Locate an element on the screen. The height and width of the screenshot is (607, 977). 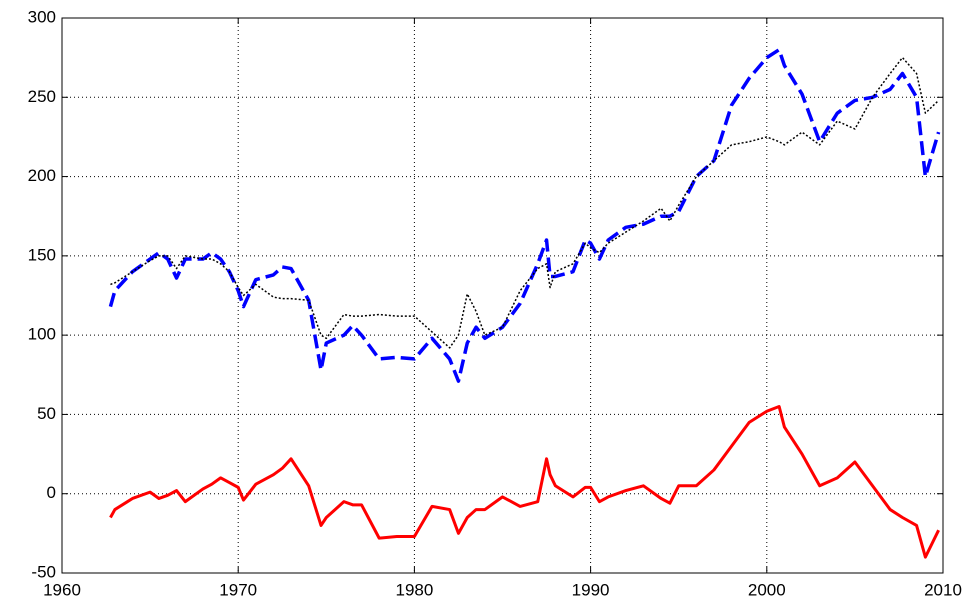
x-tick-label: 2000 is located at coordinates (767, 589).